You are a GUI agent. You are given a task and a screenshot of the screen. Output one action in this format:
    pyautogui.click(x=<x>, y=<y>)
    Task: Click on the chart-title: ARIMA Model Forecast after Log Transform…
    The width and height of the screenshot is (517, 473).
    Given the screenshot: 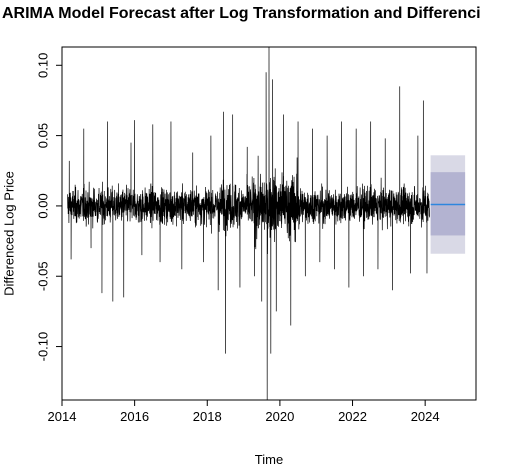 What is the action you would take?
    pyautogui.click(x=241, y=13)
    